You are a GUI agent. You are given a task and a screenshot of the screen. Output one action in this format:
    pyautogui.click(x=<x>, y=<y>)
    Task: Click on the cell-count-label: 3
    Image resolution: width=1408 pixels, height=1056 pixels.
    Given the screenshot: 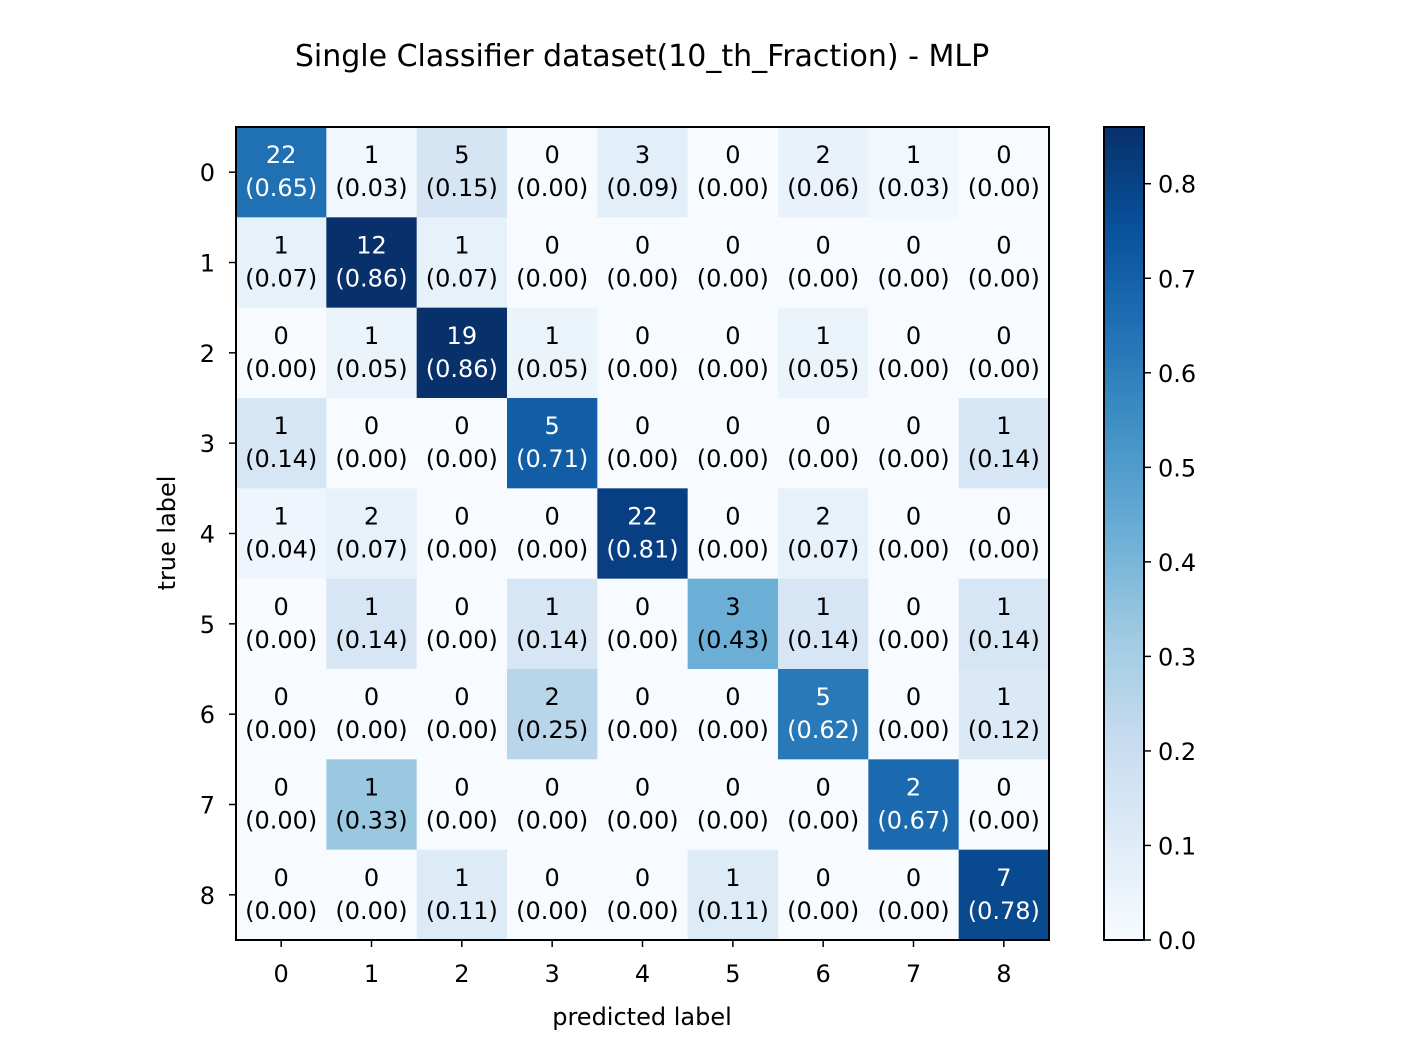 What is the action you would take?
    pyautogui.click(x=642, y=155)
    